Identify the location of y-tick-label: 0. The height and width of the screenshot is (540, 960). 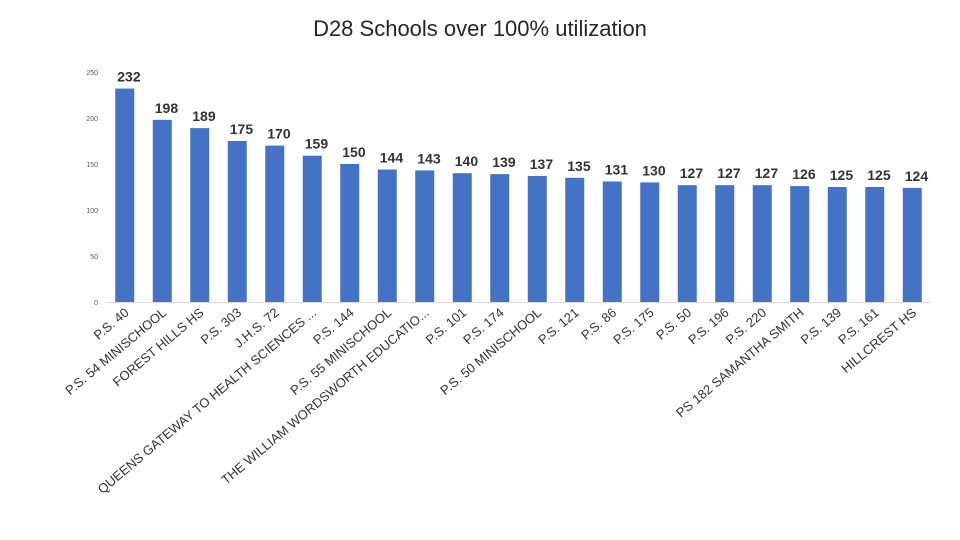
(96, 303).